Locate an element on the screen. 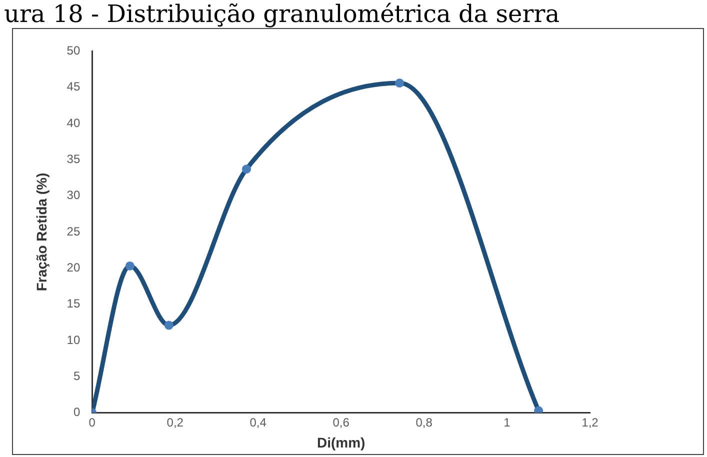 This screenshot has width=707, height=457. y-tick-label: 25 is located at coordinates (73, 231).